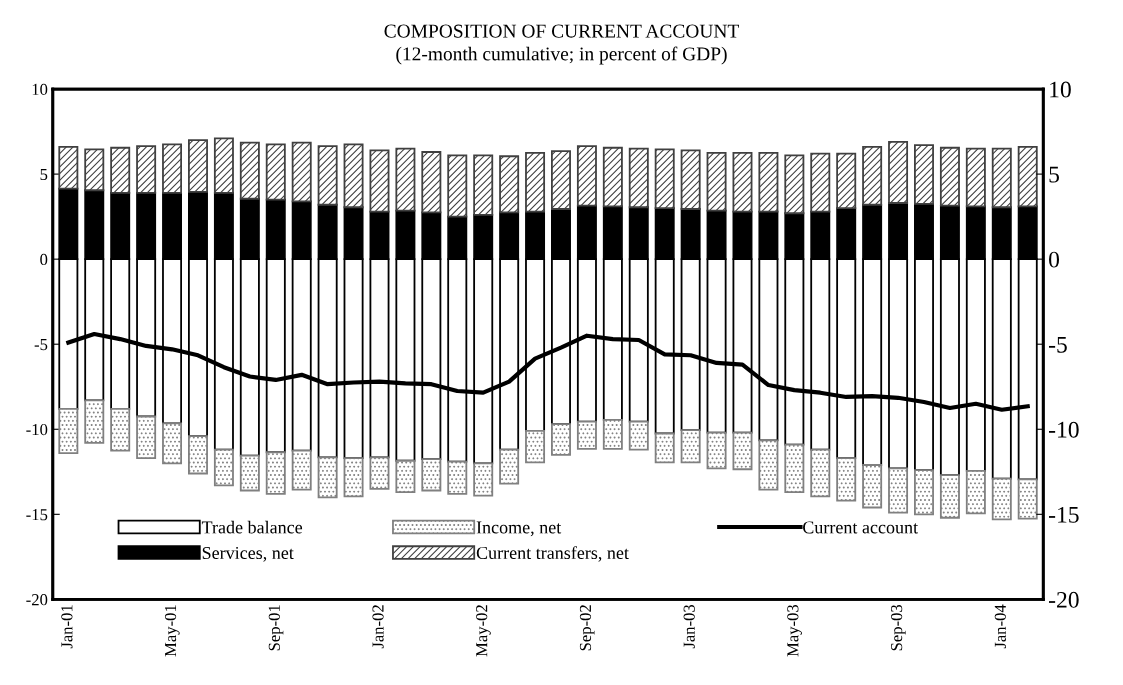 This screenshot has height=685, width=1123. What do you see at coordinates (37, 515) in the screenshot?
I see `y-tick-label: -15` at bounding box center [37, 515].